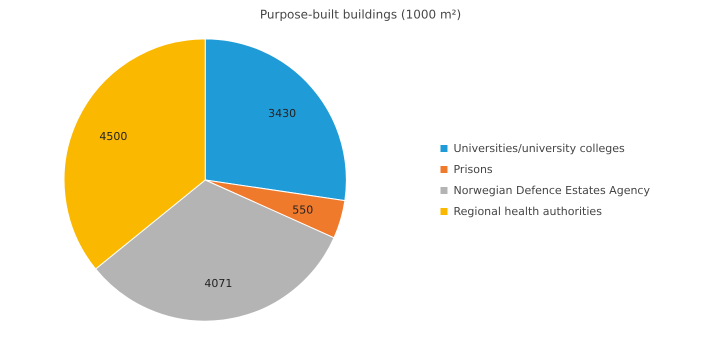 This screenshot has width=720, height=341. I want to click on data-label: 550, so click(303, 209).